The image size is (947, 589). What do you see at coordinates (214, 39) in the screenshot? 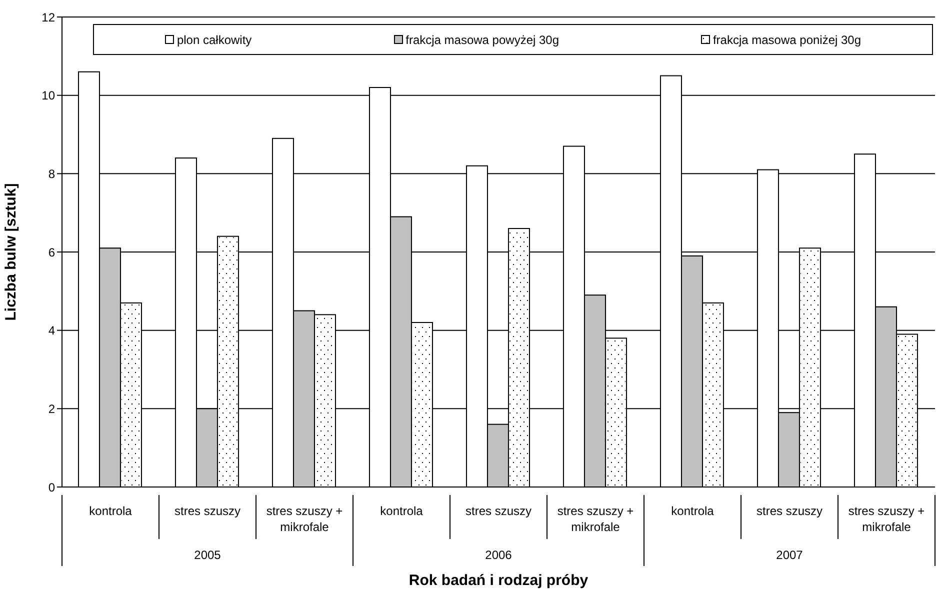
I see `legend-label: plon całkowity` at bounding box center [214, 39].